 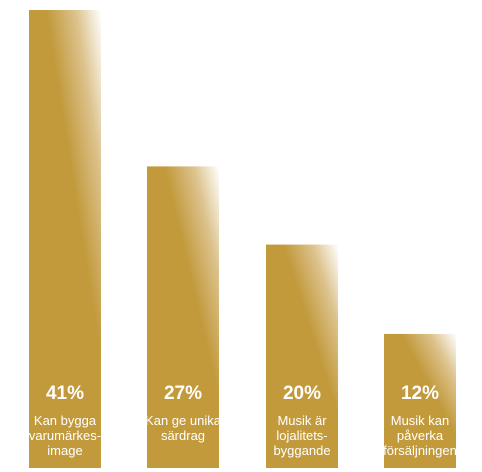 What do you see at coordinates (302, 420) in the screenshot?
I see `category-label-3-line-1: Musik är` at bounding box center [302, 420].